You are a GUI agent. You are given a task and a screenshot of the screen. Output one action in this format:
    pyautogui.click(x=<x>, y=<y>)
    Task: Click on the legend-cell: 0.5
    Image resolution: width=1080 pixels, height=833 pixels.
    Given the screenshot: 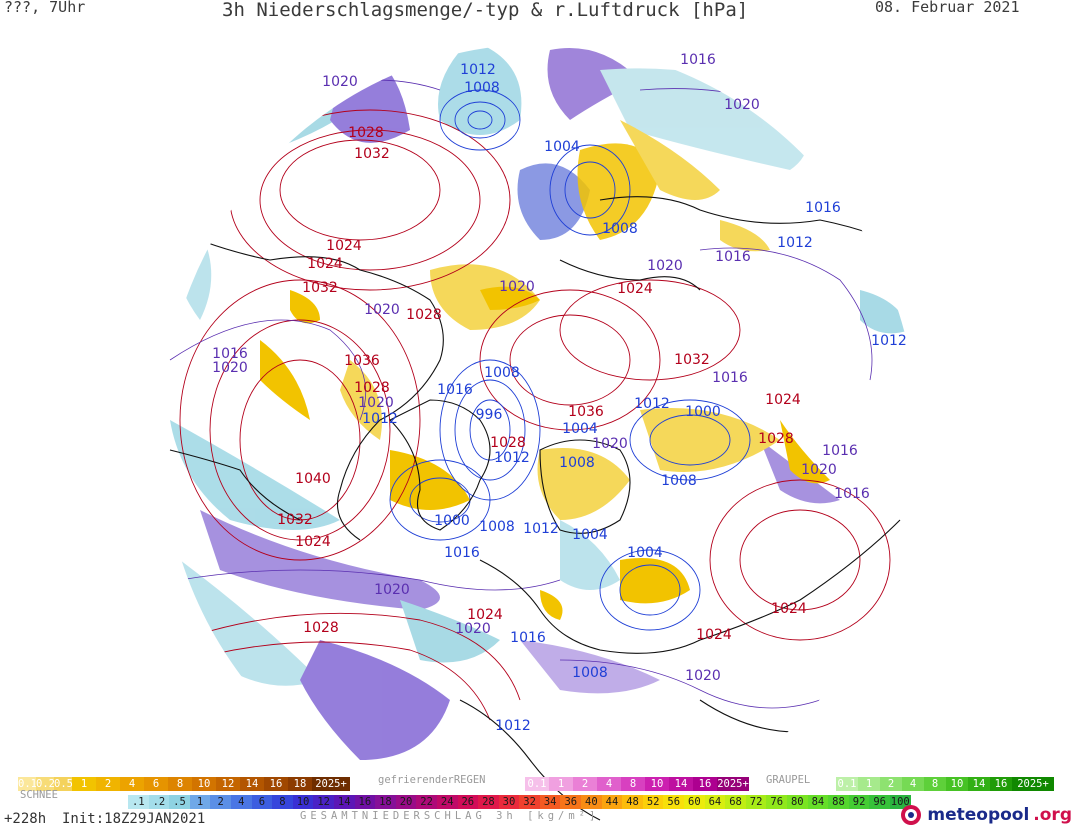 What is the action you would take?
    pyautogui.click(x=63, y=784)
    